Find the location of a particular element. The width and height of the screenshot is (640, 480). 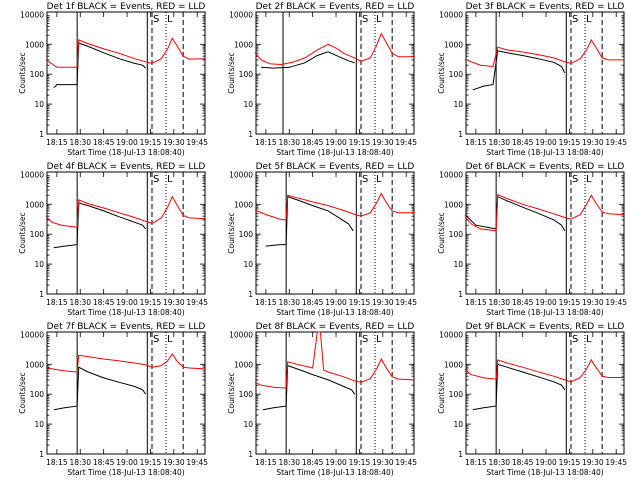

panel-title: Det 6f BLACK = Events, RED = LLD is located at coordinates (545, 167).